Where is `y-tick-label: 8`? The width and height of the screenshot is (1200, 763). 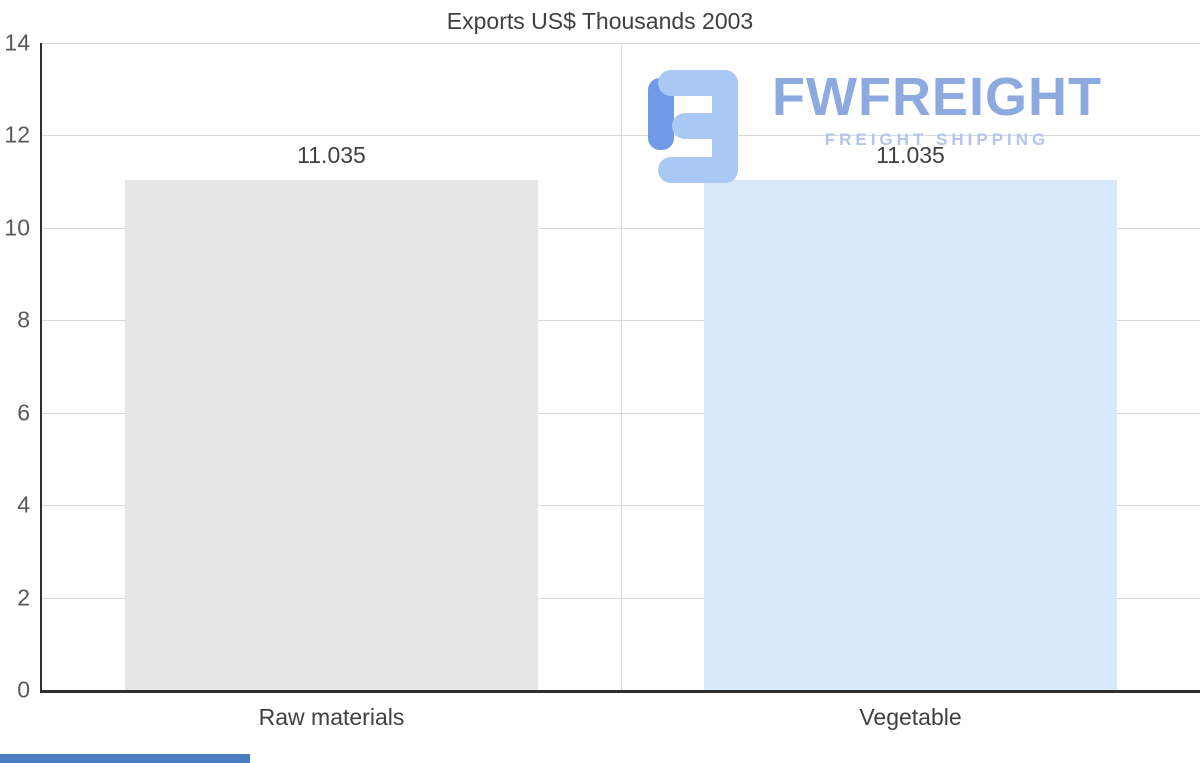
y-tick-label: 8 is located at coordinates (23, 319).